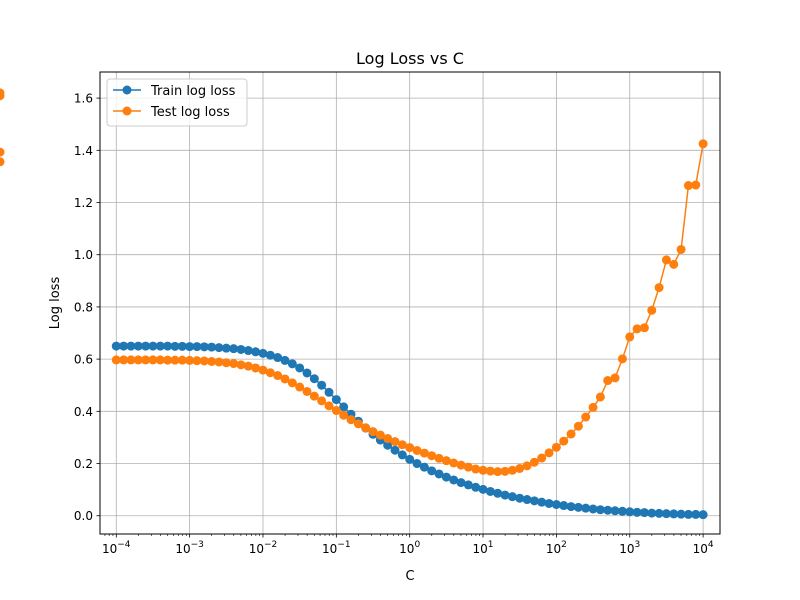 The height and width of the screenshot is (600, 800). I want to click on chart-title: Log Loss vs C, so click(410, 58).